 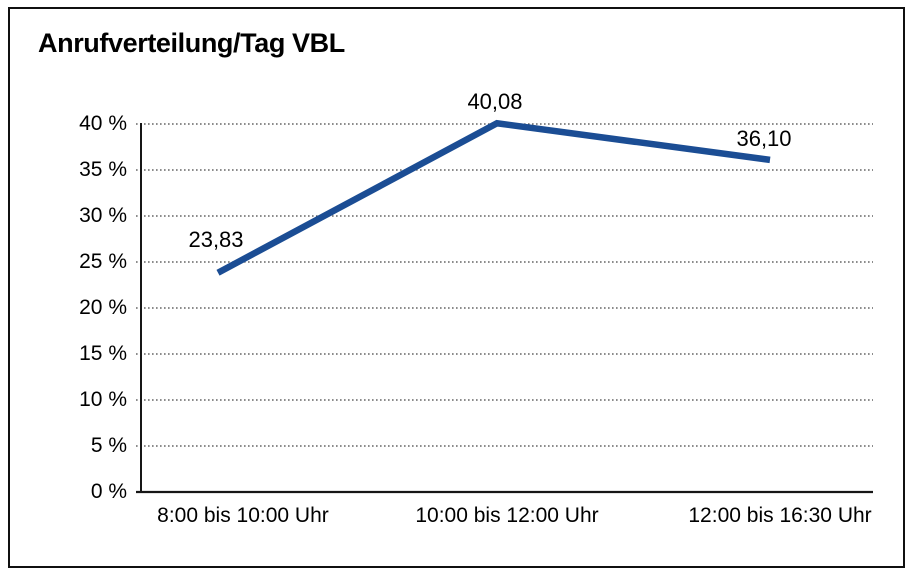 I want to click on data-point-label: 36,10, so click(x=764, y=138).